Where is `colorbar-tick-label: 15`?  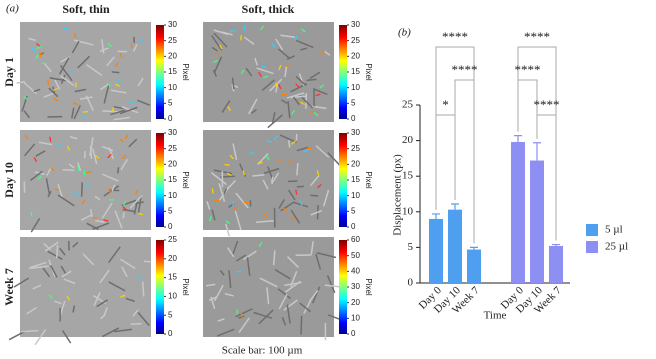 colorbar-tick-label: 15 is located at coordinates (172, 179).